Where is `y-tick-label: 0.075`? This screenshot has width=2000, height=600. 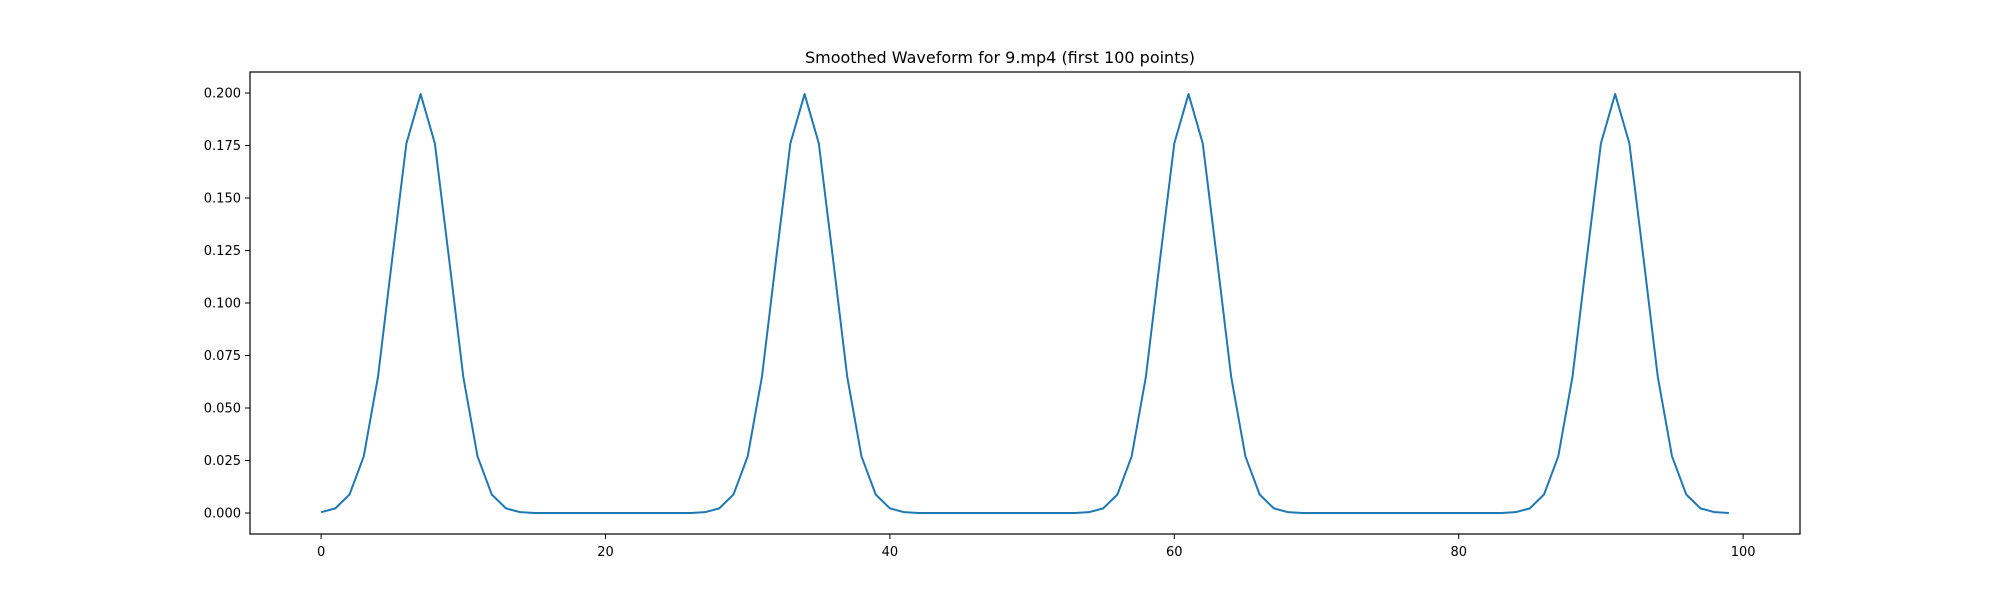 y-tick-label: 0.075 is located at coordinates (222, 356).